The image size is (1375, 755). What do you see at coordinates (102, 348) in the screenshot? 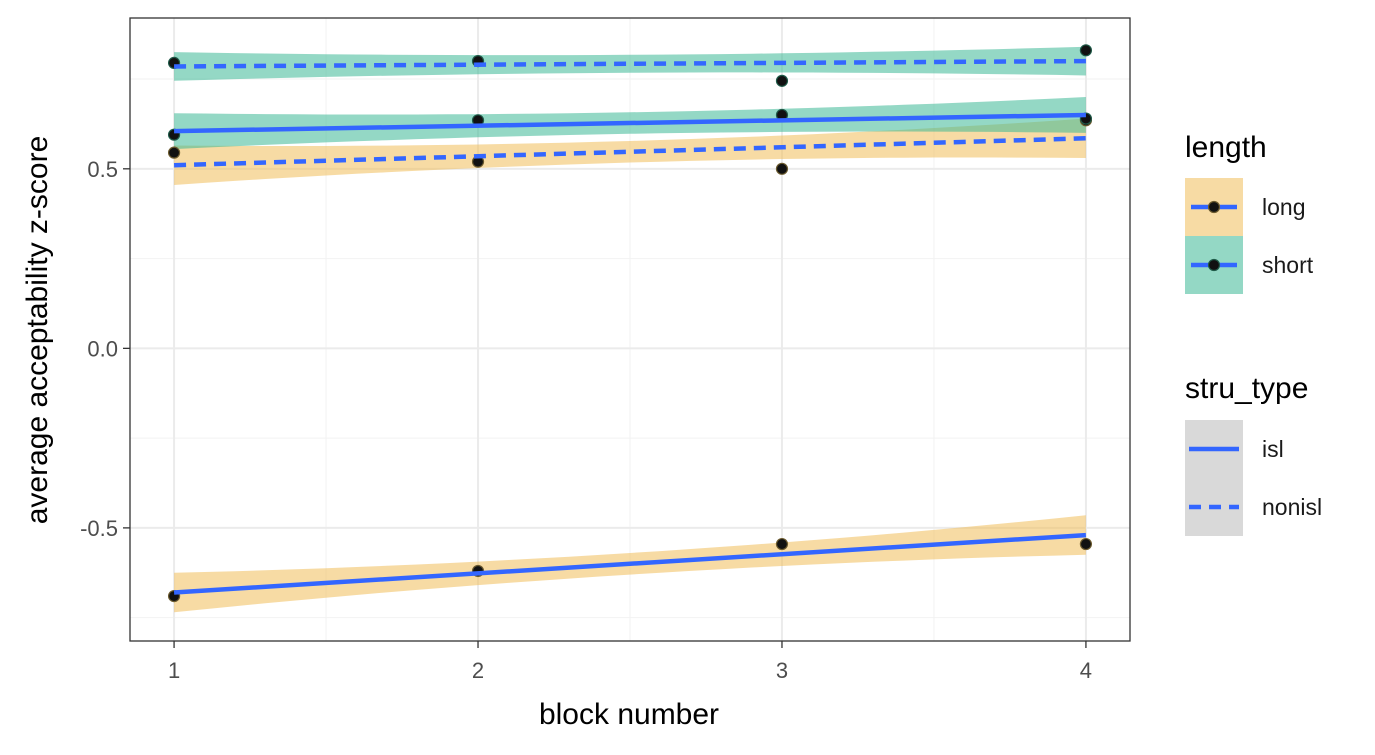
I see `y-tick-label: 0.0` at bounding box center [102, 348].